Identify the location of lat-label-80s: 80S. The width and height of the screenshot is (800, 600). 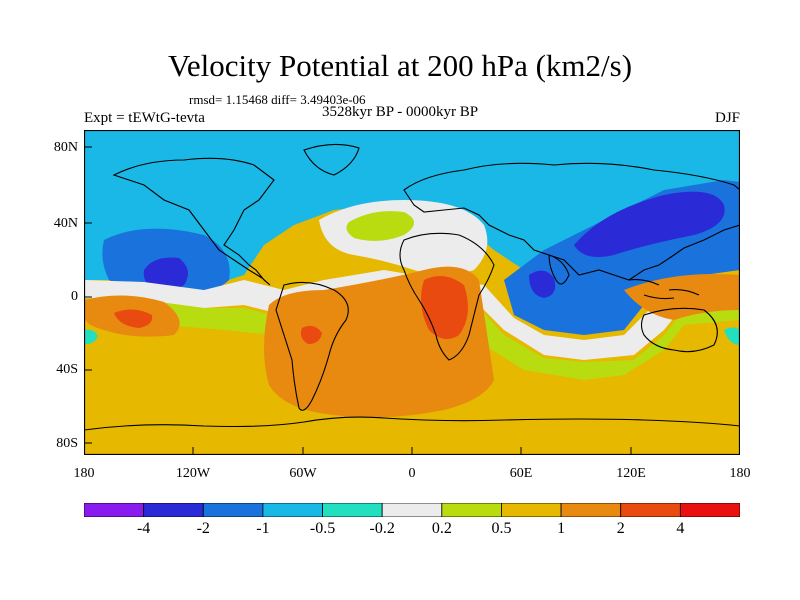
(67, 443).